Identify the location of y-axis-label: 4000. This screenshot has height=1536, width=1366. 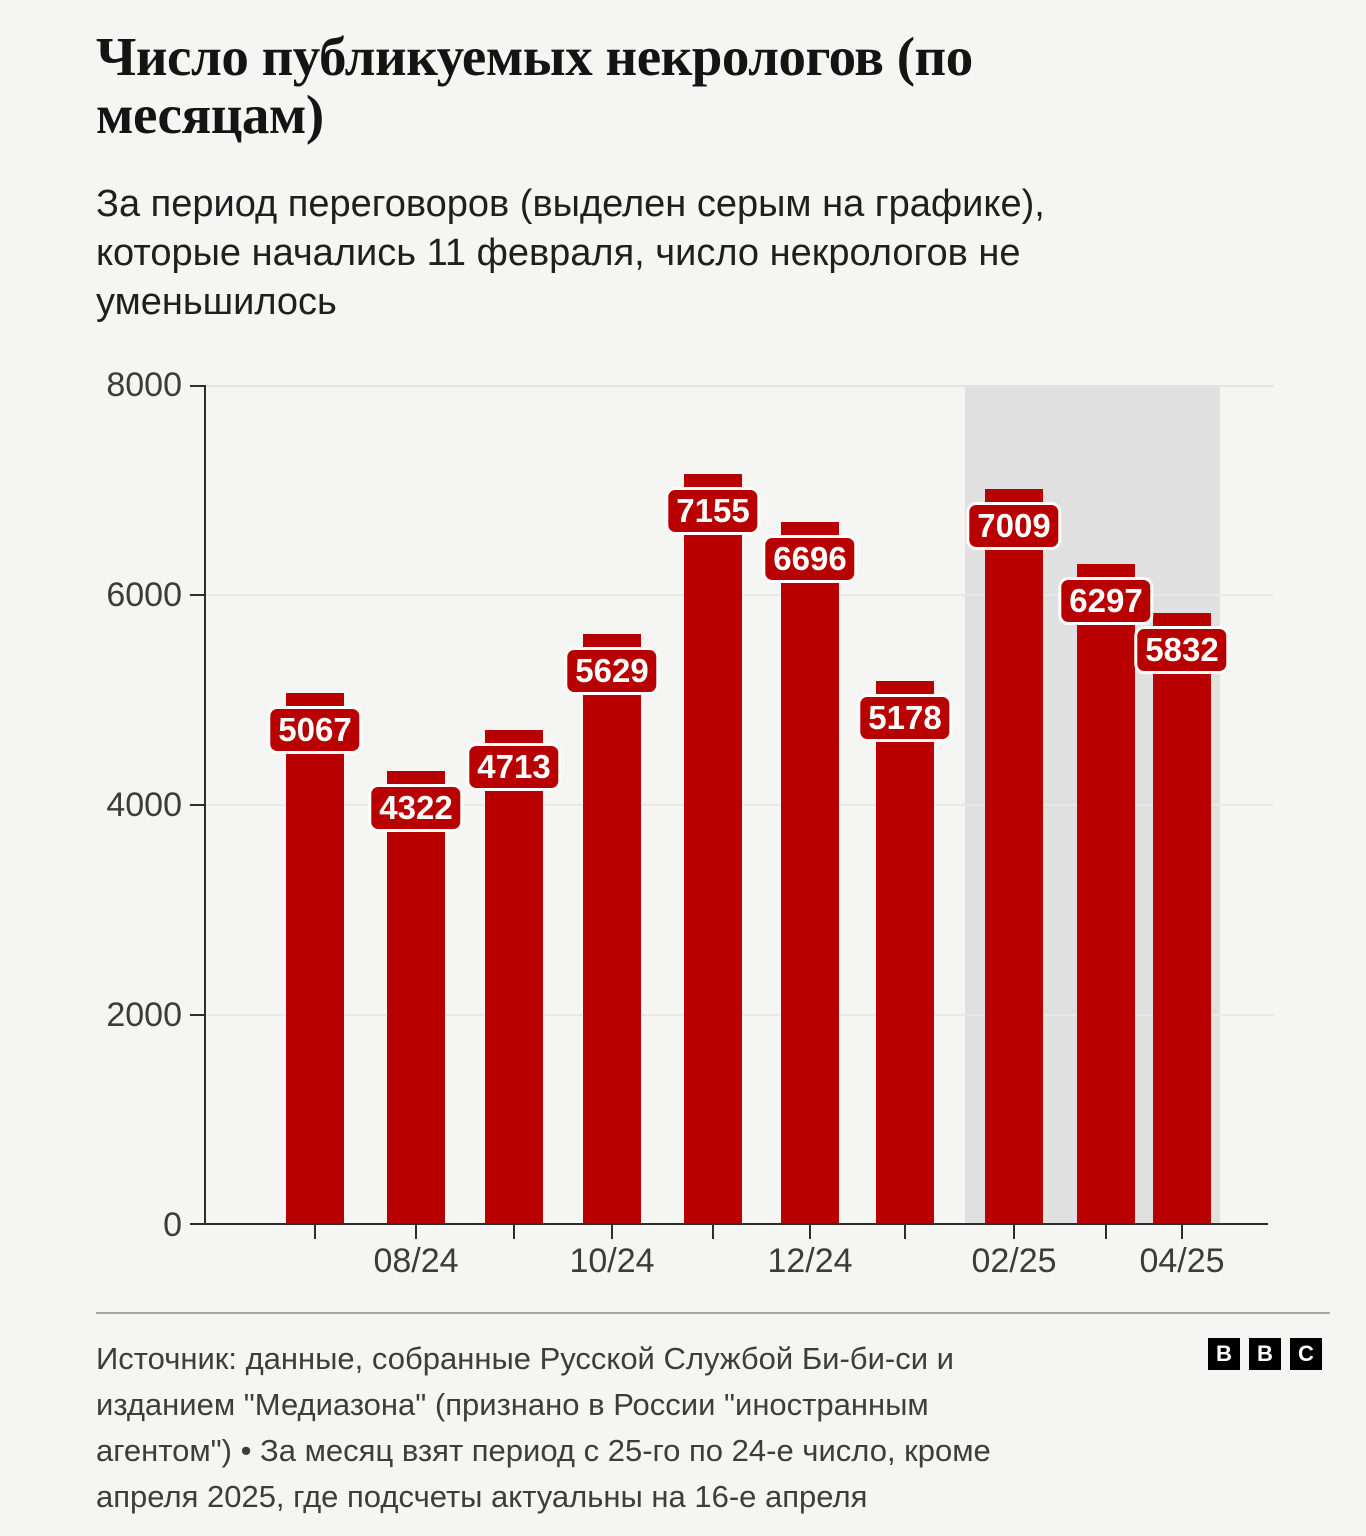
(144, 805).